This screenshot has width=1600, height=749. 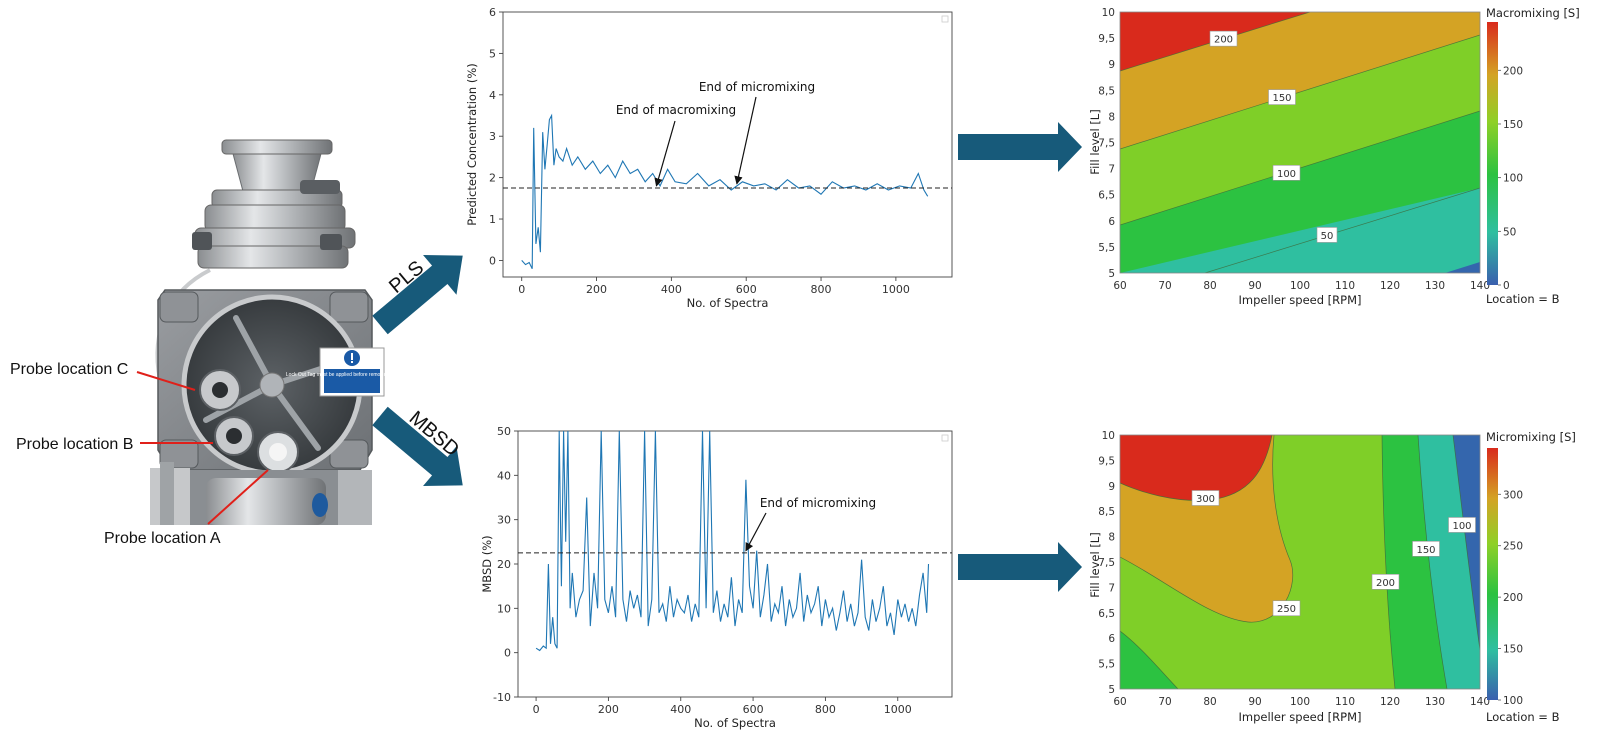 What do you see at coordinates (1164, 702) in the screenshot?
I see `micro-xtick-label: 70` at bounding box center [1164, 702].